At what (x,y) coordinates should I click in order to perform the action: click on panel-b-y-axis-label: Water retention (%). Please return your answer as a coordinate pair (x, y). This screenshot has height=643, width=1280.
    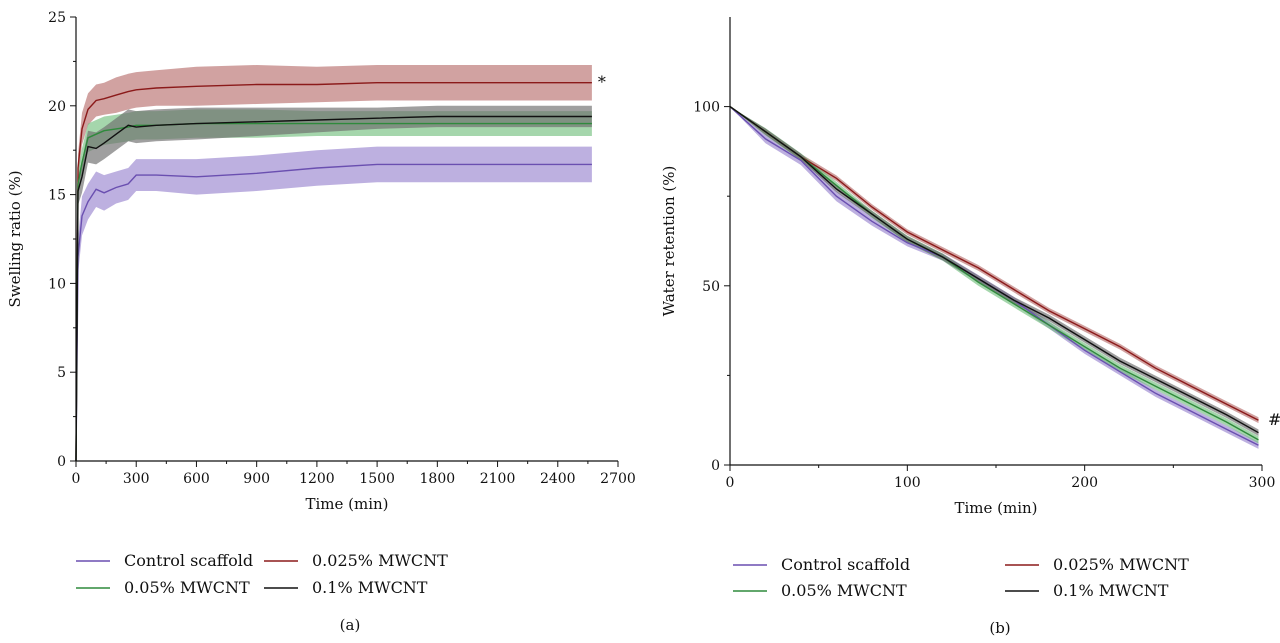
    Looking at the image, I should click on (669, 241).